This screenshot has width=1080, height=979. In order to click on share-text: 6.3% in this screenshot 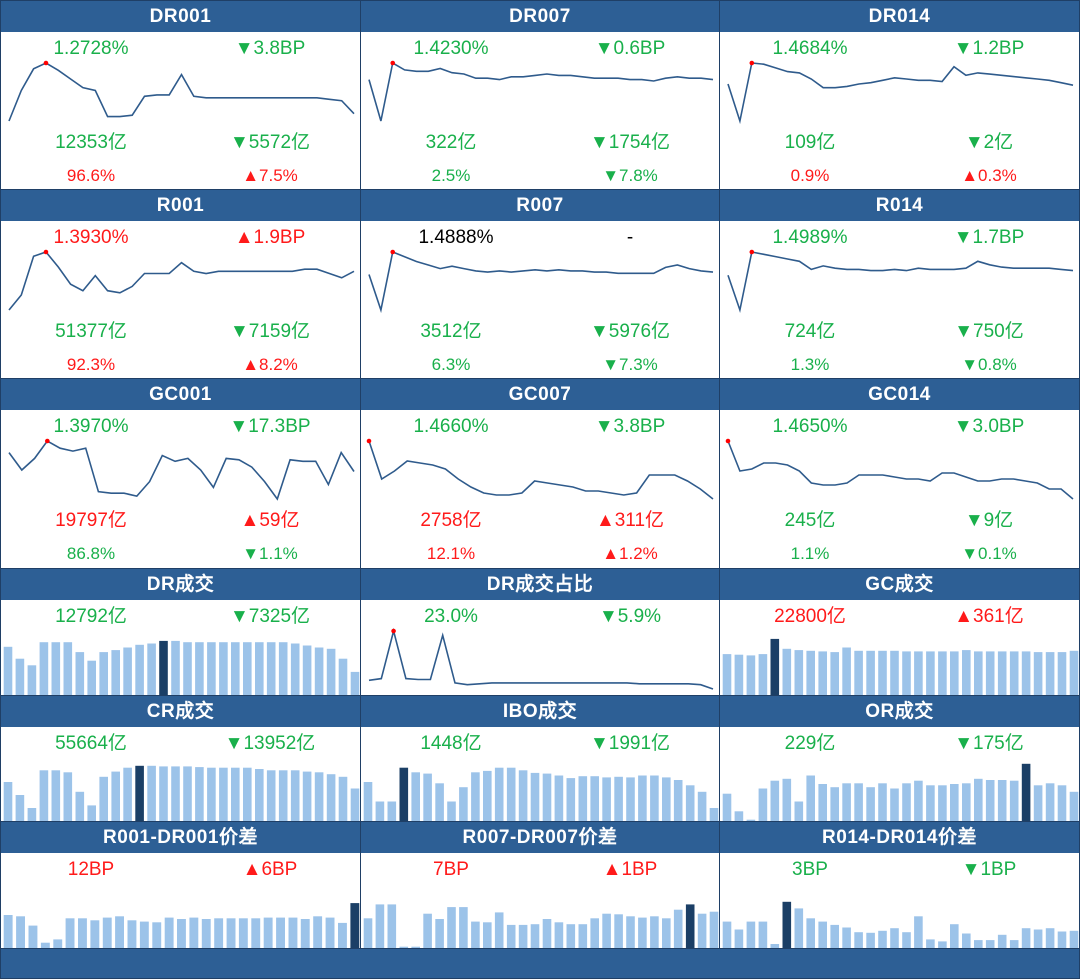, I will do `click(451, 364)`.